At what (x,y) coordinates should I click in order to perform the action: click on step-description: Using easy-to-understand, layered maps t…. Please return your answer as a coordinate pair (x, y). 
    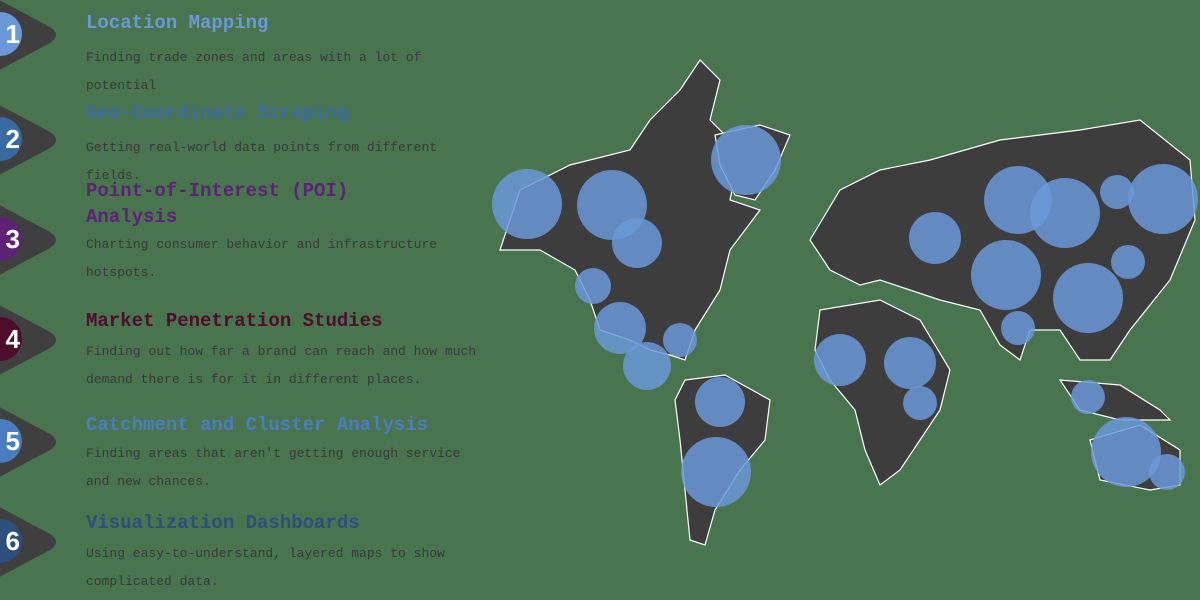
    Looking at the image, I should click on (265, 567).